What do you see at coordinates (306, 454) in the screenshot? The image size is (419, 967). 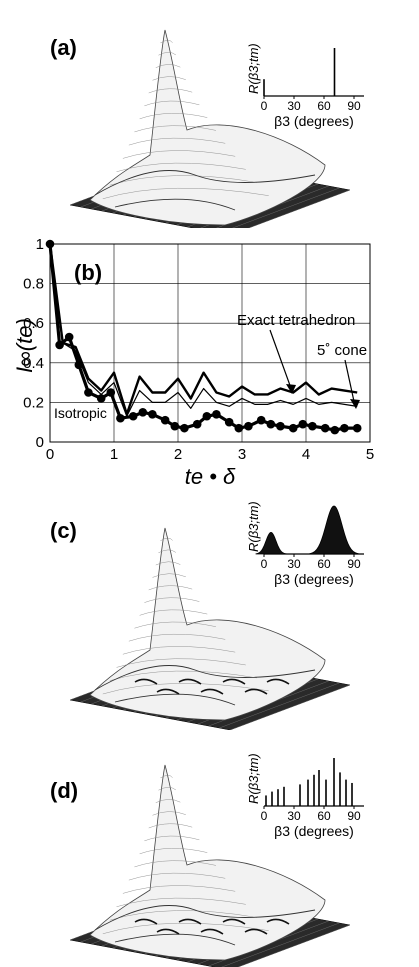 I see `x-tick-label: 4` at bounding box center [306, 454].